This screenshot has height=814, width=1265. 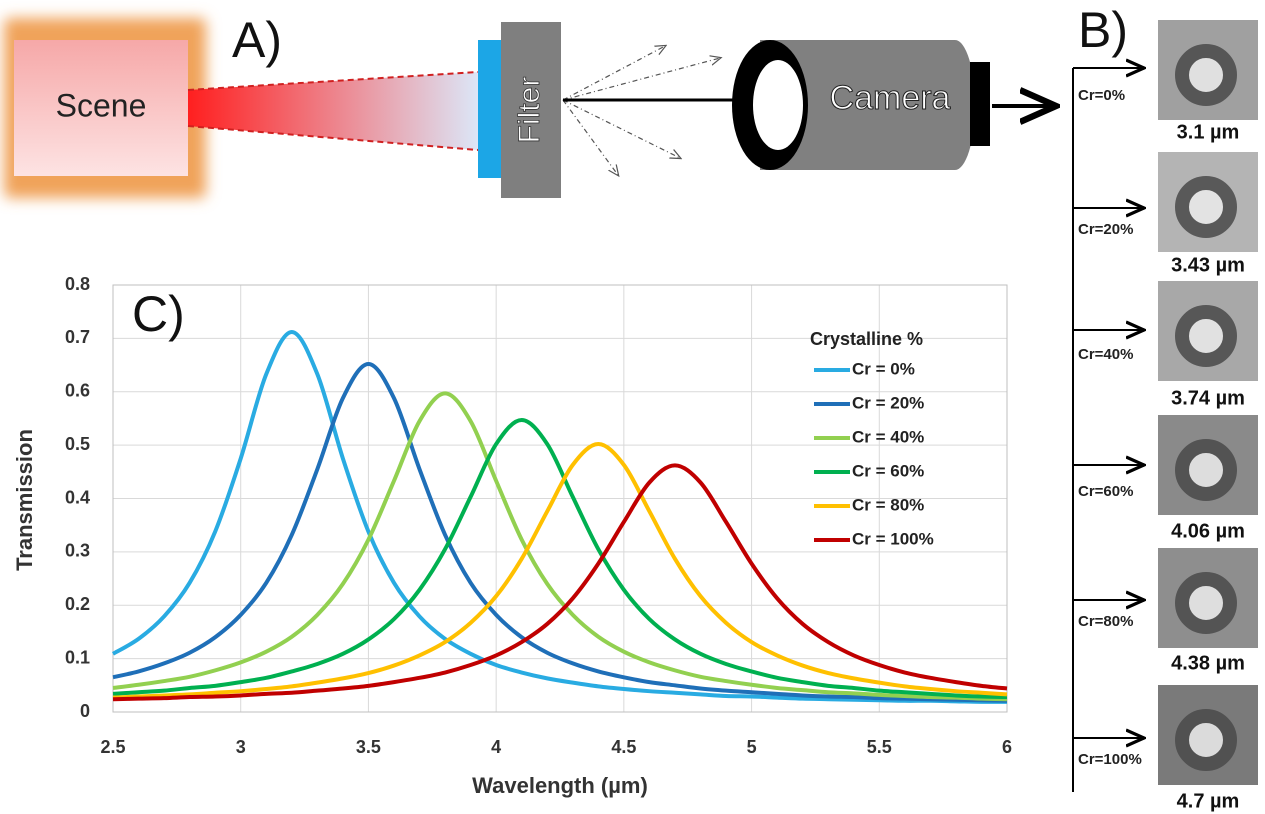 What do you see at coordinates (85, 711) in the screenshot?
I see `y-tick-label: 0` at bounding box center [85, 711].